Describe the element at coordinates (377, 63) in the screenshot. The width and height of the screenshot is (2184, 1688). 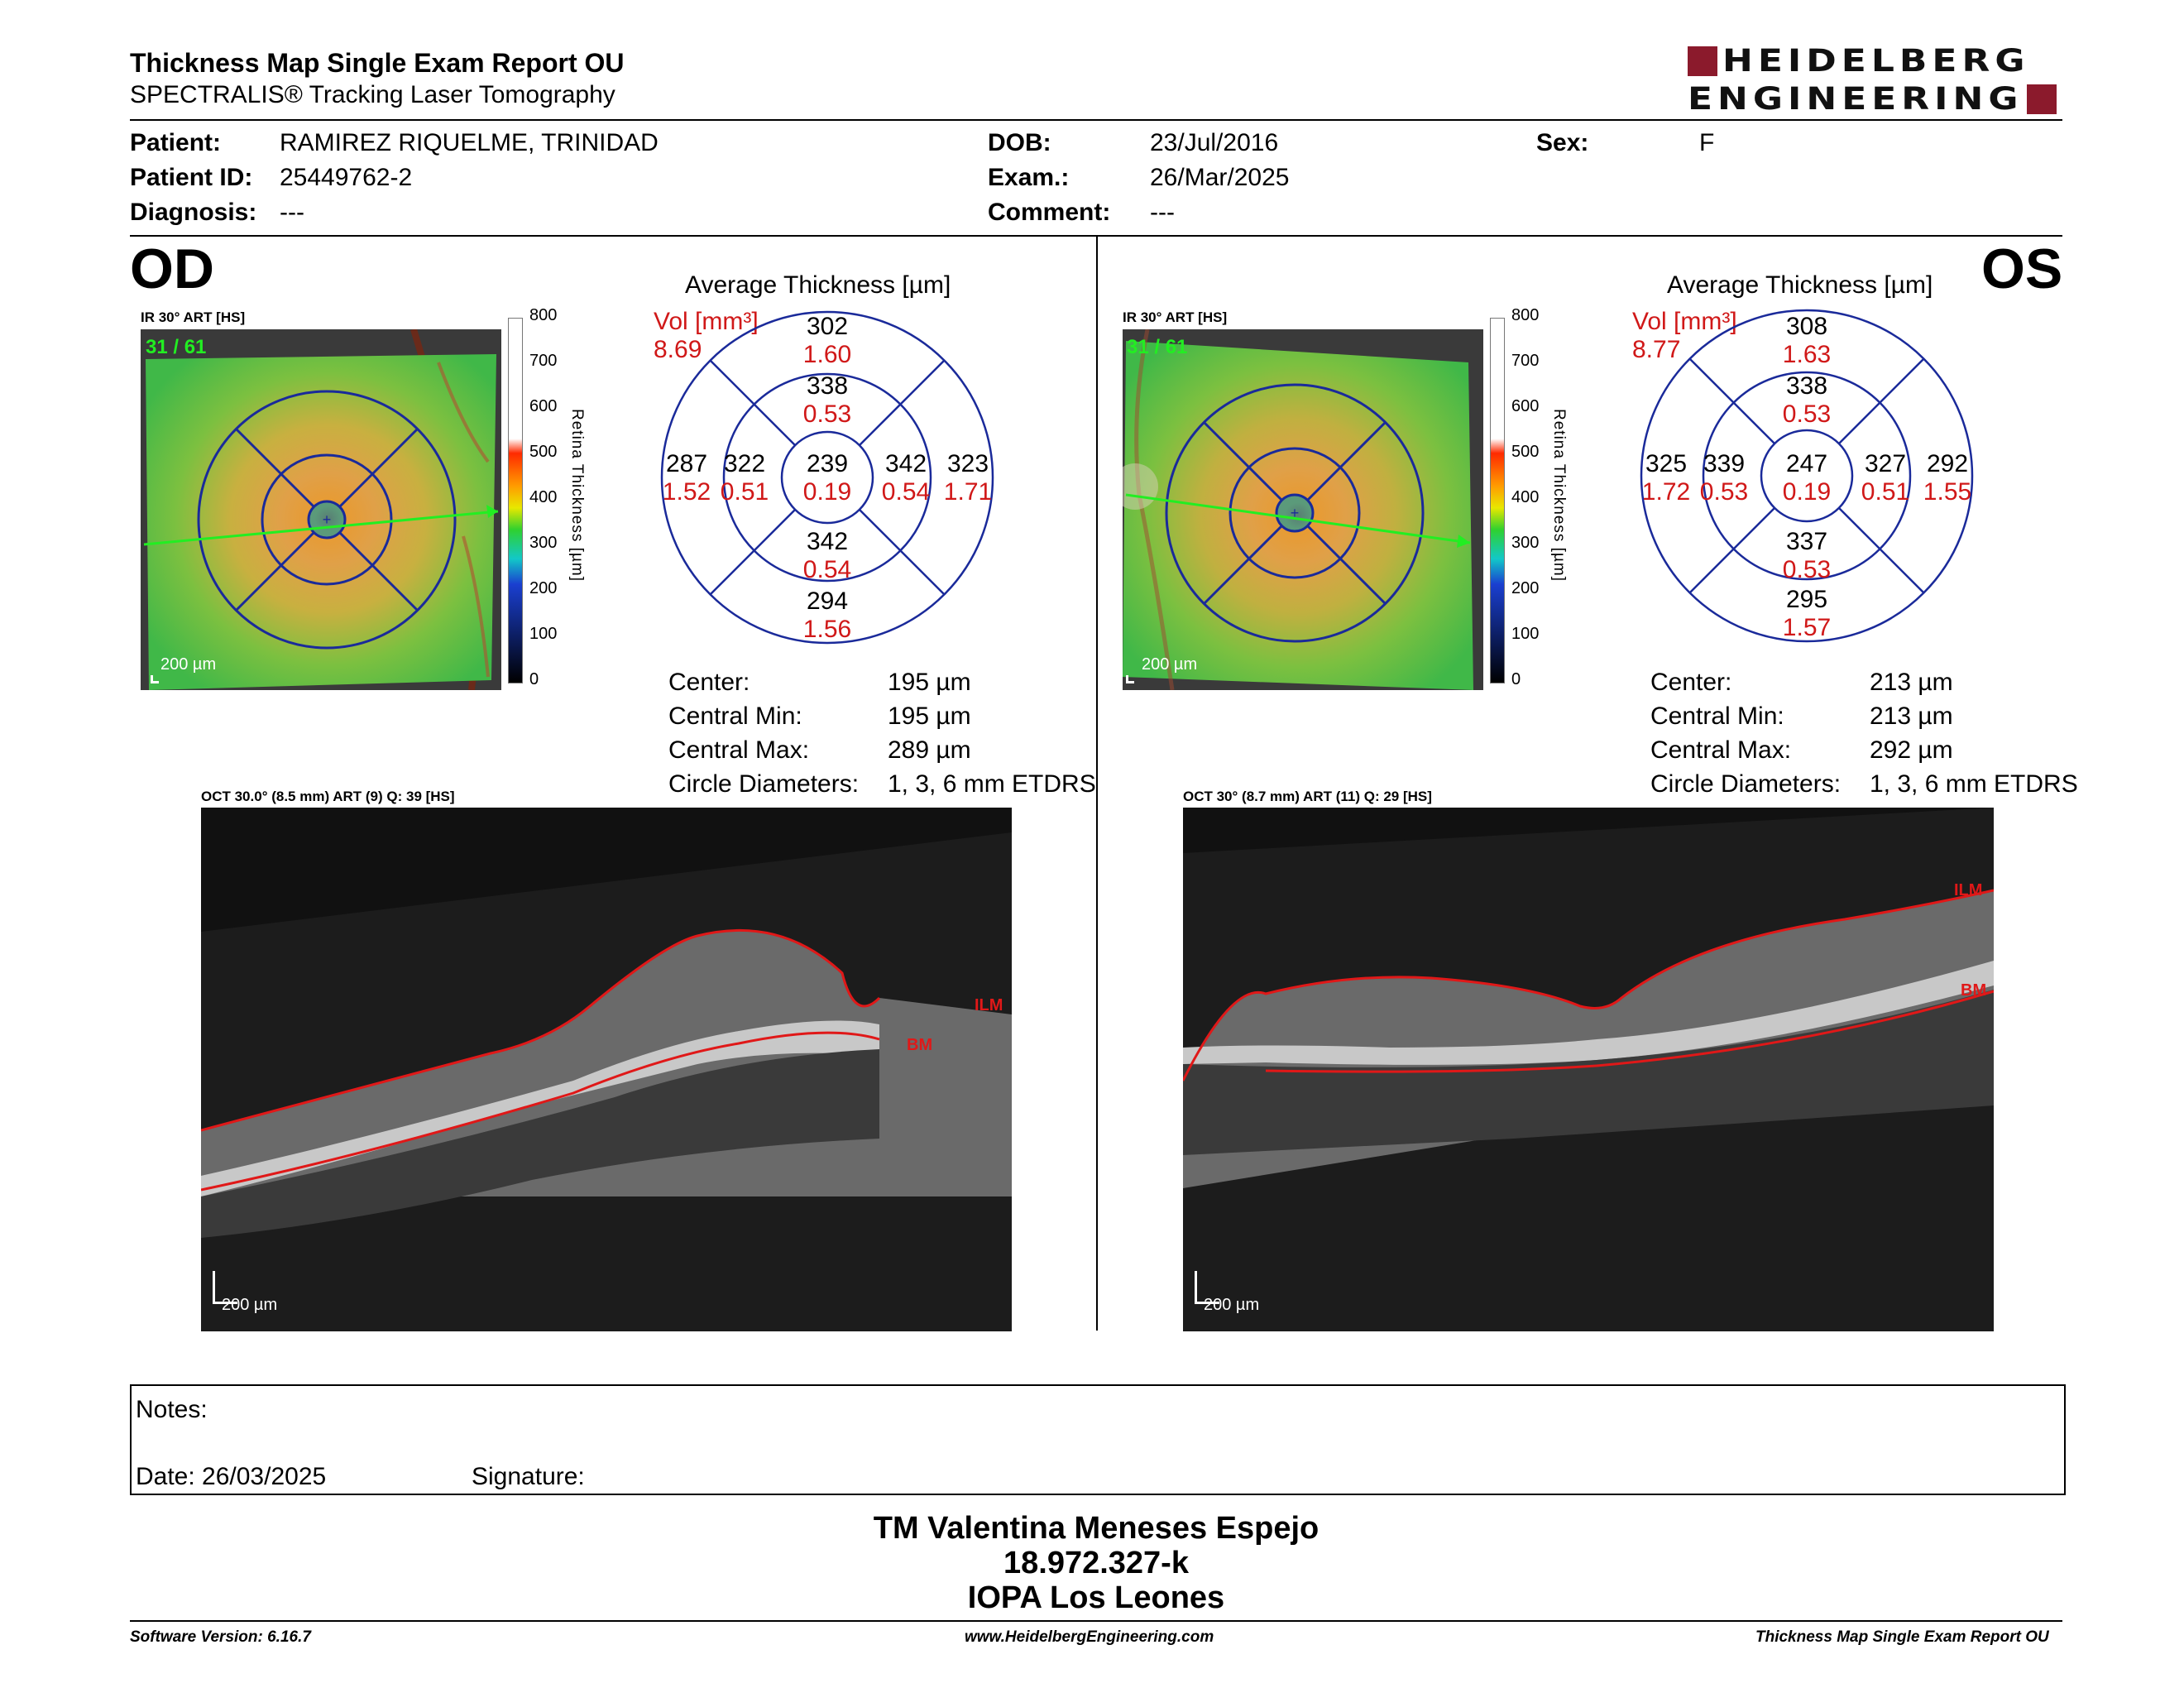
I see `report-title: Thickness Map Single Exam Report OU` at that location.